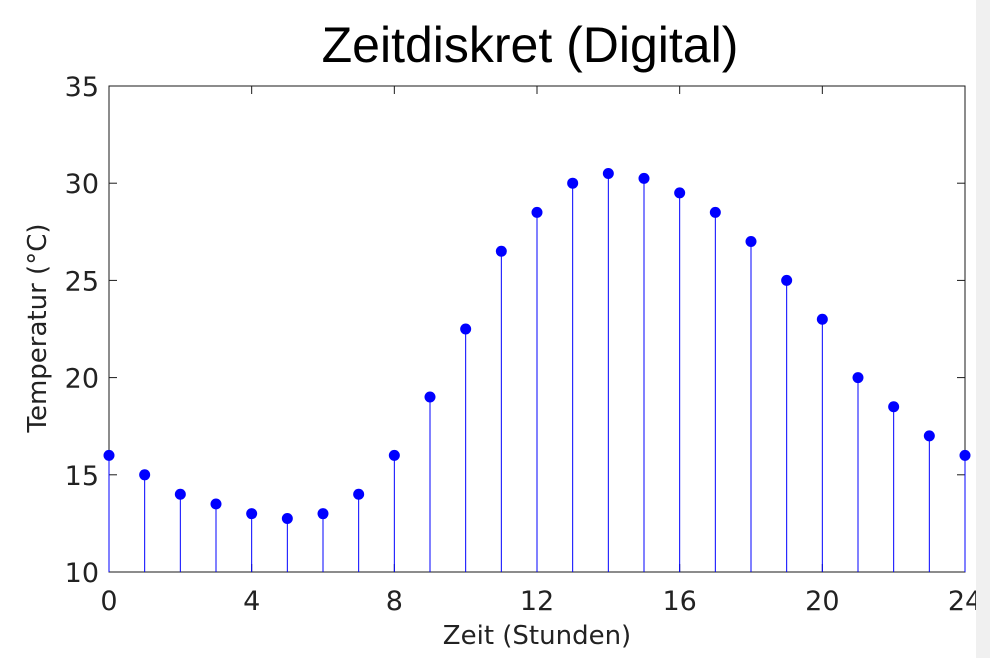 The image size is (990, 658). I want to click on y-tick-label: 10, so click(82, 573).